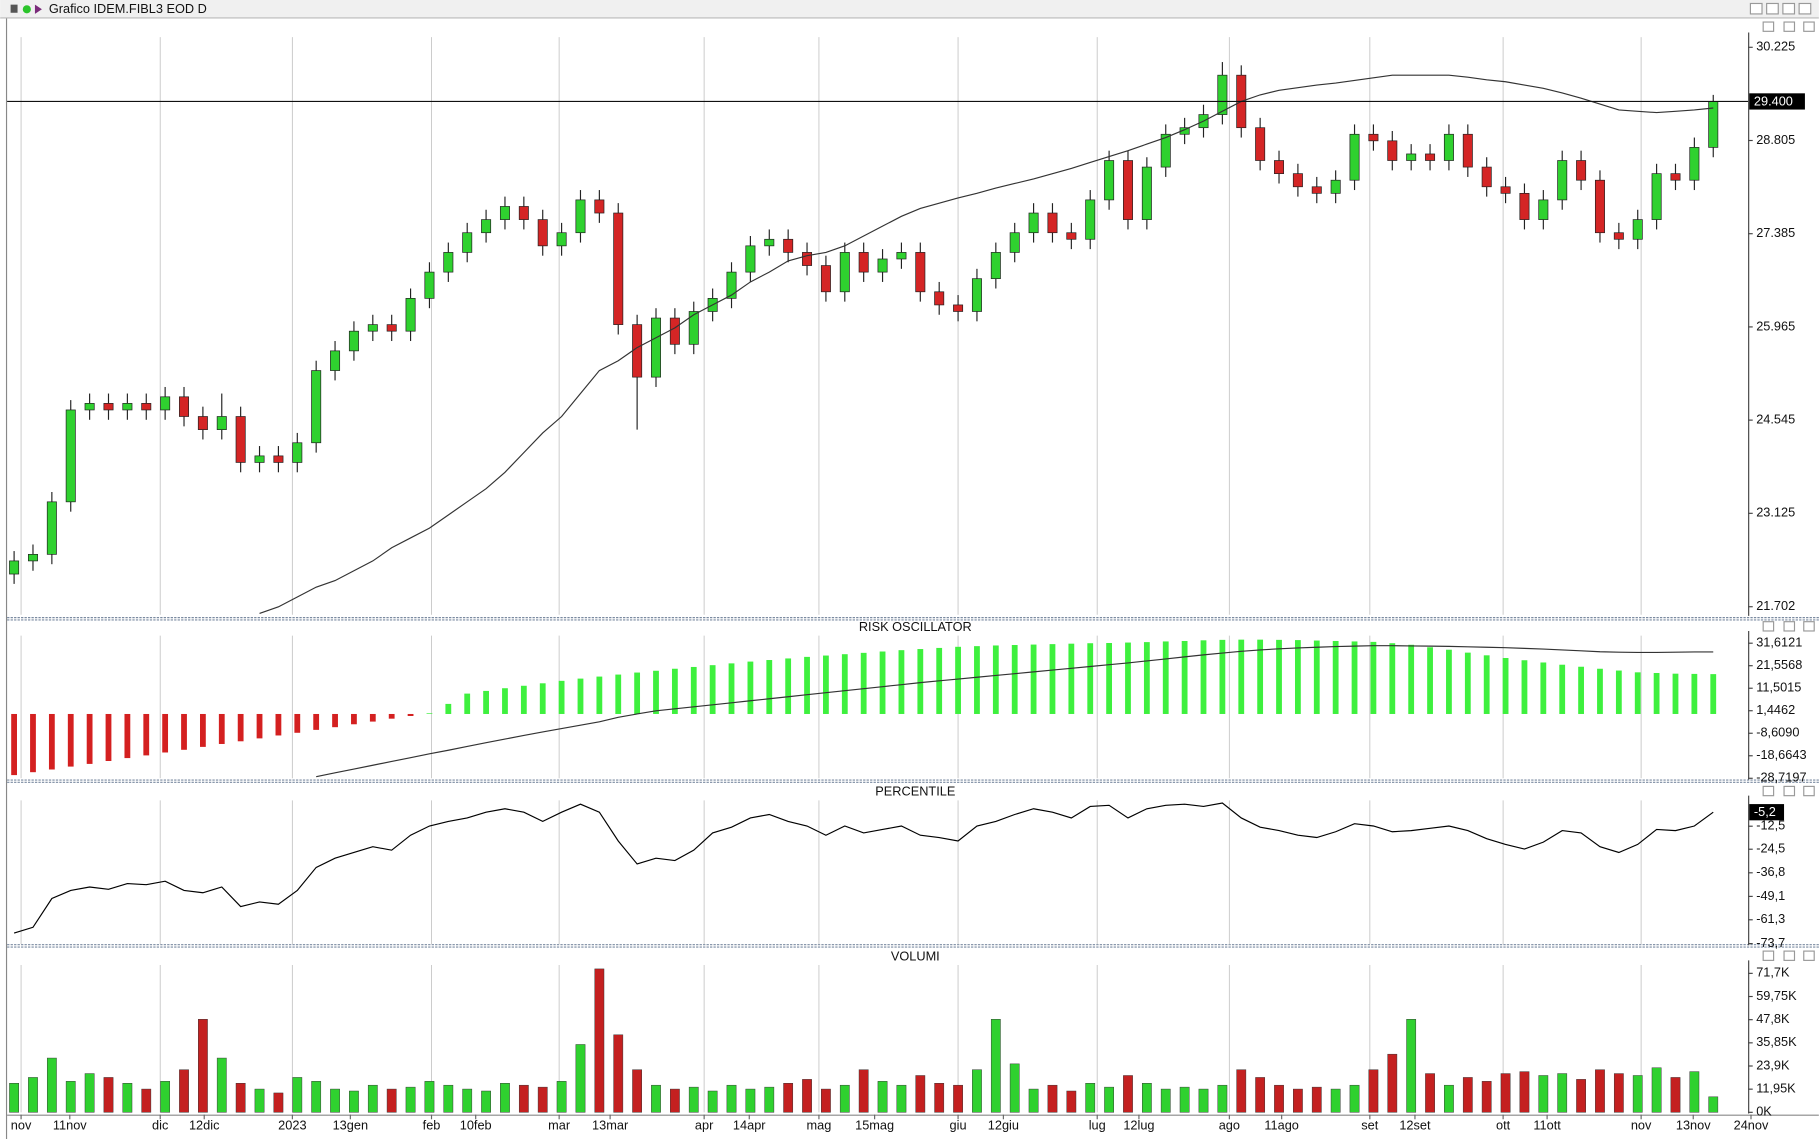 This screenshot has width=1819, height=1139. I want to click on last-value-label: 29.400, so click(1773, 100).